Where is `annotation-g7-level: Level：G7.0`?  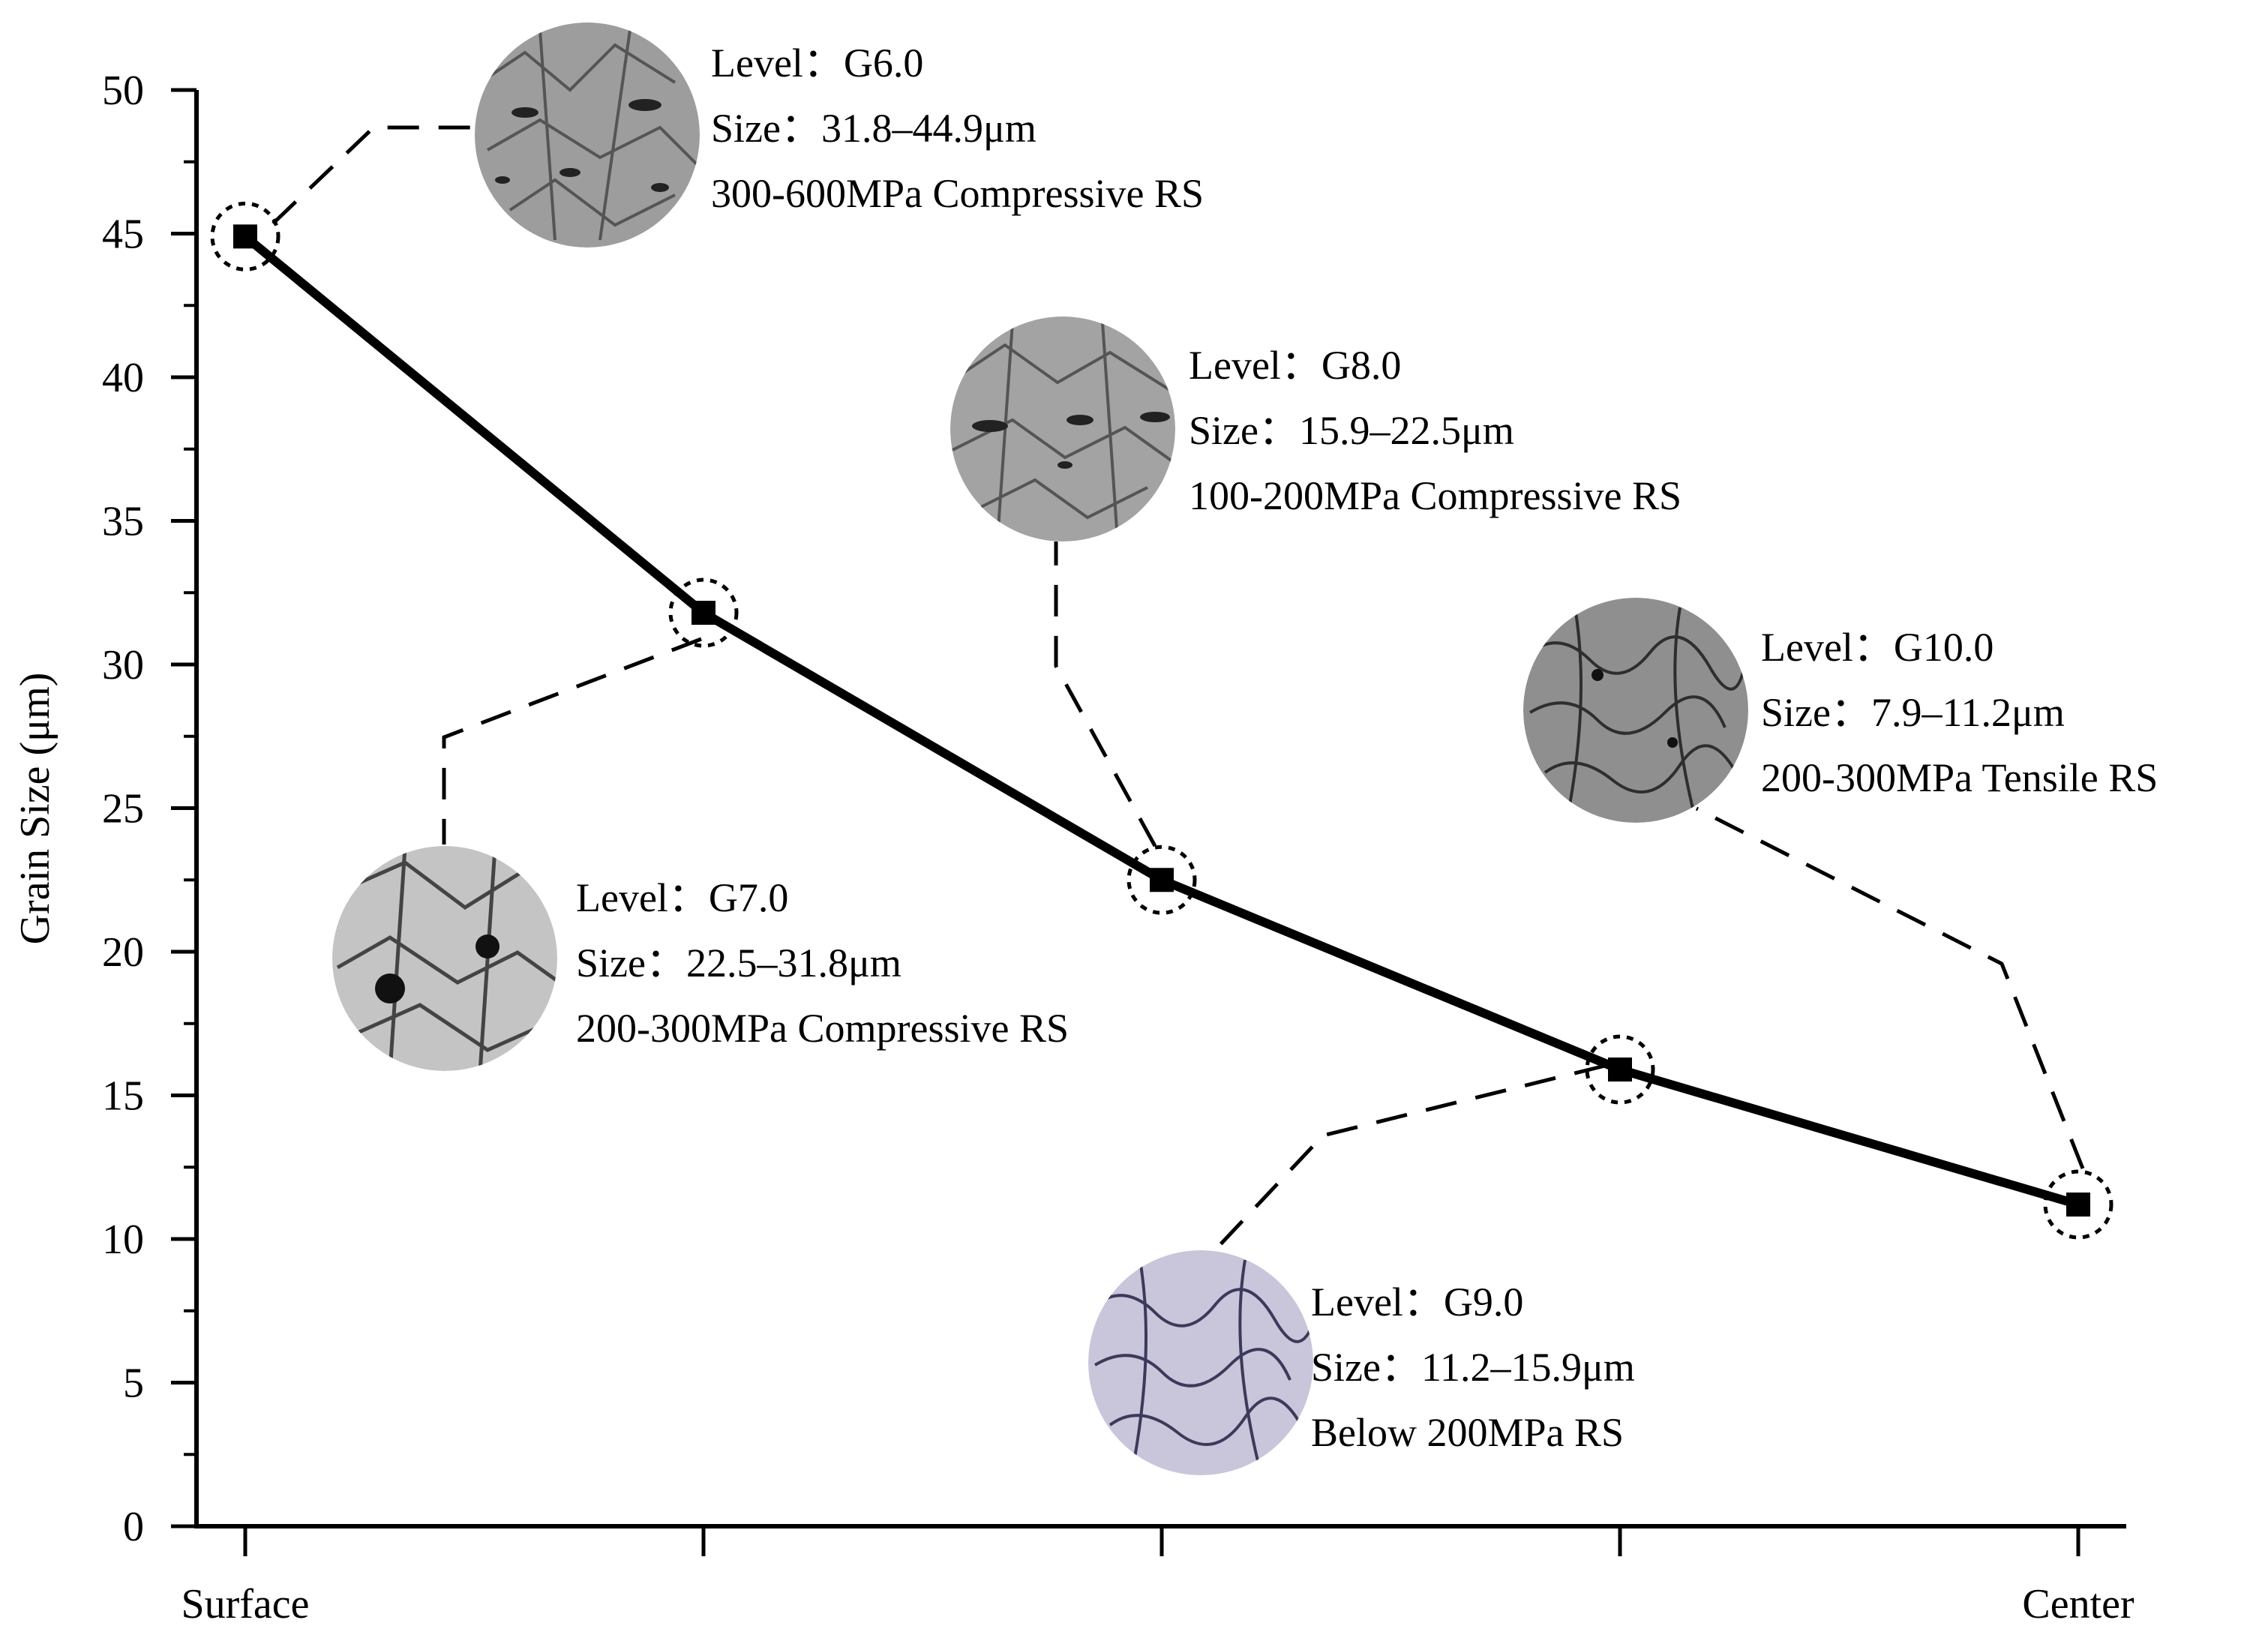
annotation-g7-level: Level：G7.0 is located at coordinates (682, 897).